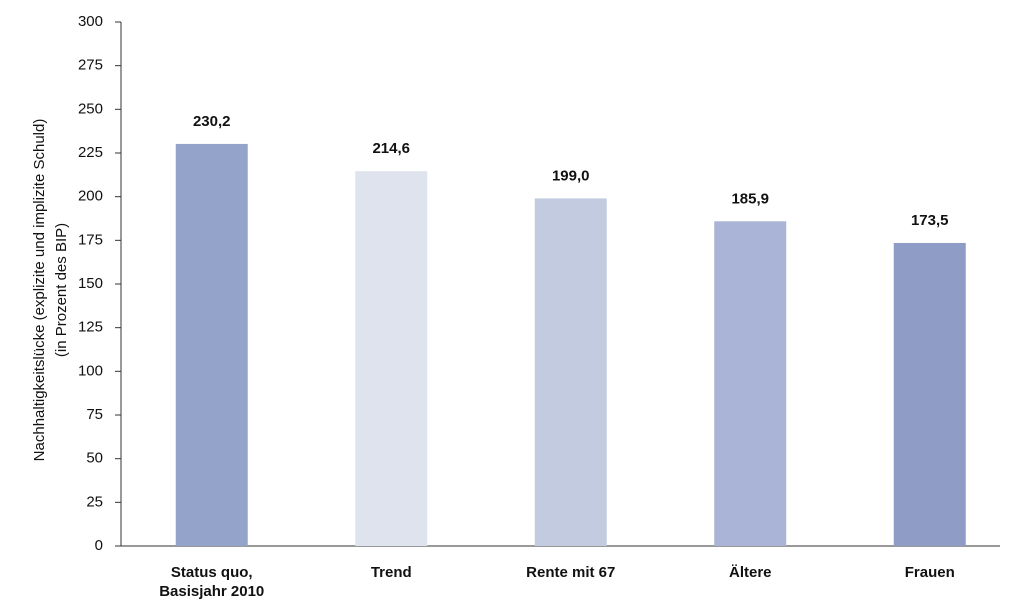  What do you see at coordinates (212, 582) in the screenshot?
I see `x-tick-label: Status quo, Basisjahr 2010` at bounding box center [212, 582].